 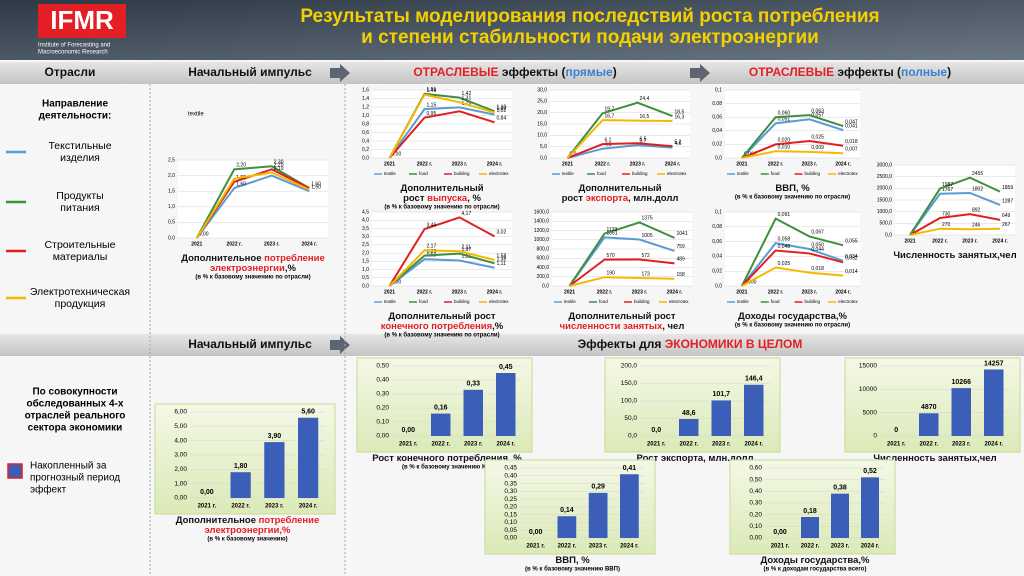 What do you see at coordinates (365, 116) in the screenshot?
I see `y-tick-label: 1,0` at bounding box center [365, 116].